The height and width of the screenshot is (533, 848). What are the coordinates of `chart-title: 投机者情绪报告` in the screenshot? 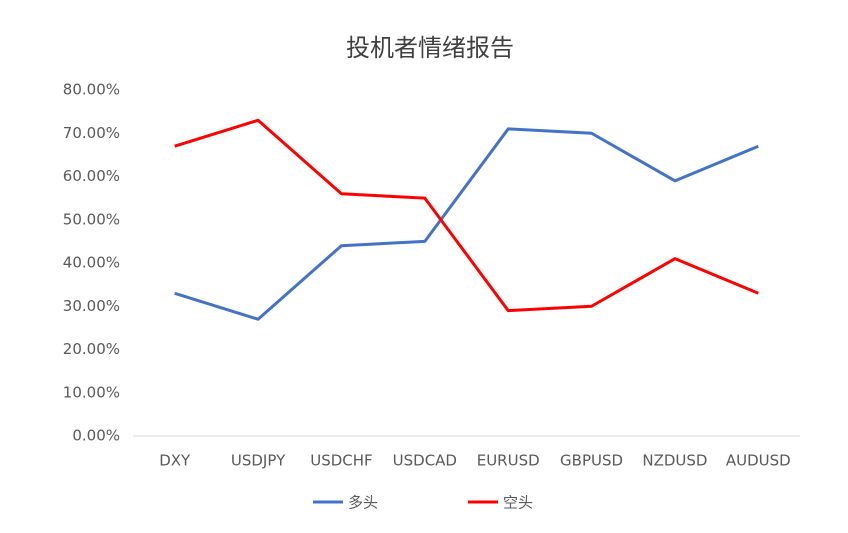 It's located at (430, 48).